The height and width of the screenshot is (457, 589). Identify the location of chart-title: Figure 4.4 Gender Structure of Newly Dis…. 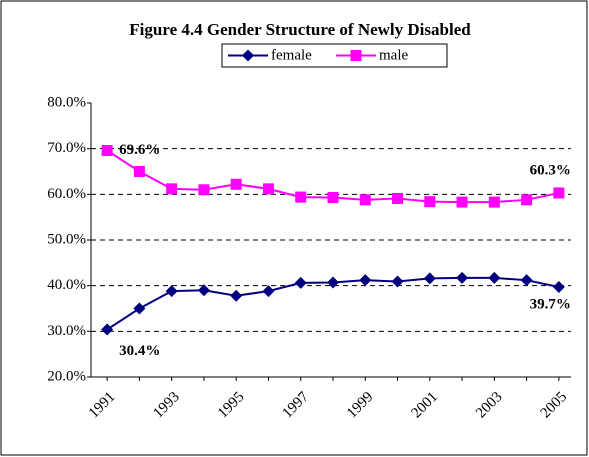
(300, 29).